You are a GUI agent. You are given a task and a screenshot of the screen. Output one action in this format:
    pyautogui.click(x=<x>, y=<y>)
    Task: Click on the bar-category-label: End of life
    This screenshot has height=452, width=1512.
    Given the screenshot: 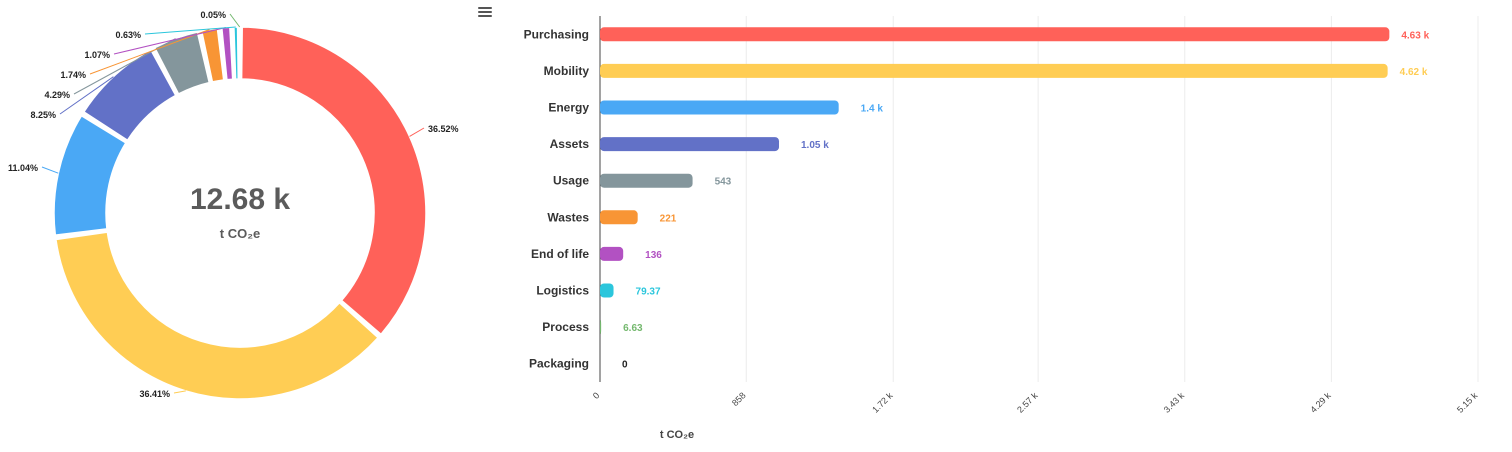 What is the action you would take?
    pyautogui.click(x=560, y=254)
    